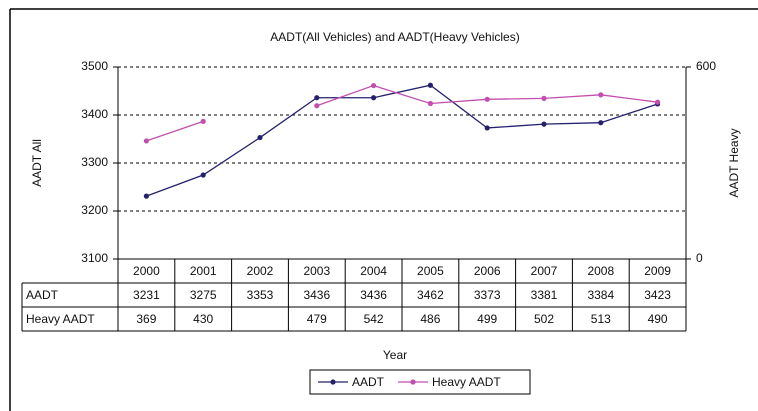  What do you see at coordinates (316, 271) in the screenshot?
I see `x-tick-label: 2003` at bounding box center [316, 271].